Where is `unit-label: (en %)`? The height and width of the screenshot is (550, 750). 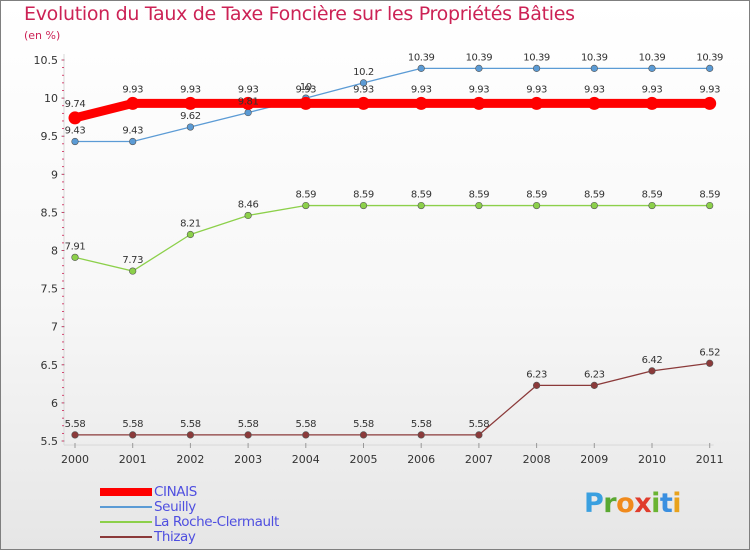
unit-label: (en %) is located at coordinates (42, 35).